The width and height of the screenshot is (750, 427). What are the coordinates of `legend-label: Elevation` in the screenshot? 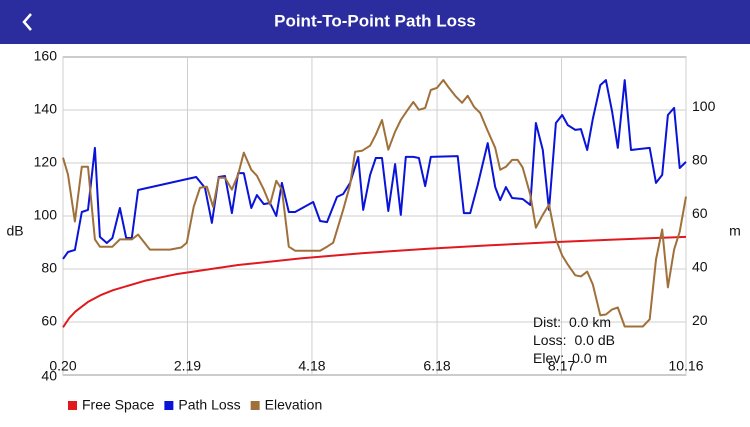 It's located at (294, 405).